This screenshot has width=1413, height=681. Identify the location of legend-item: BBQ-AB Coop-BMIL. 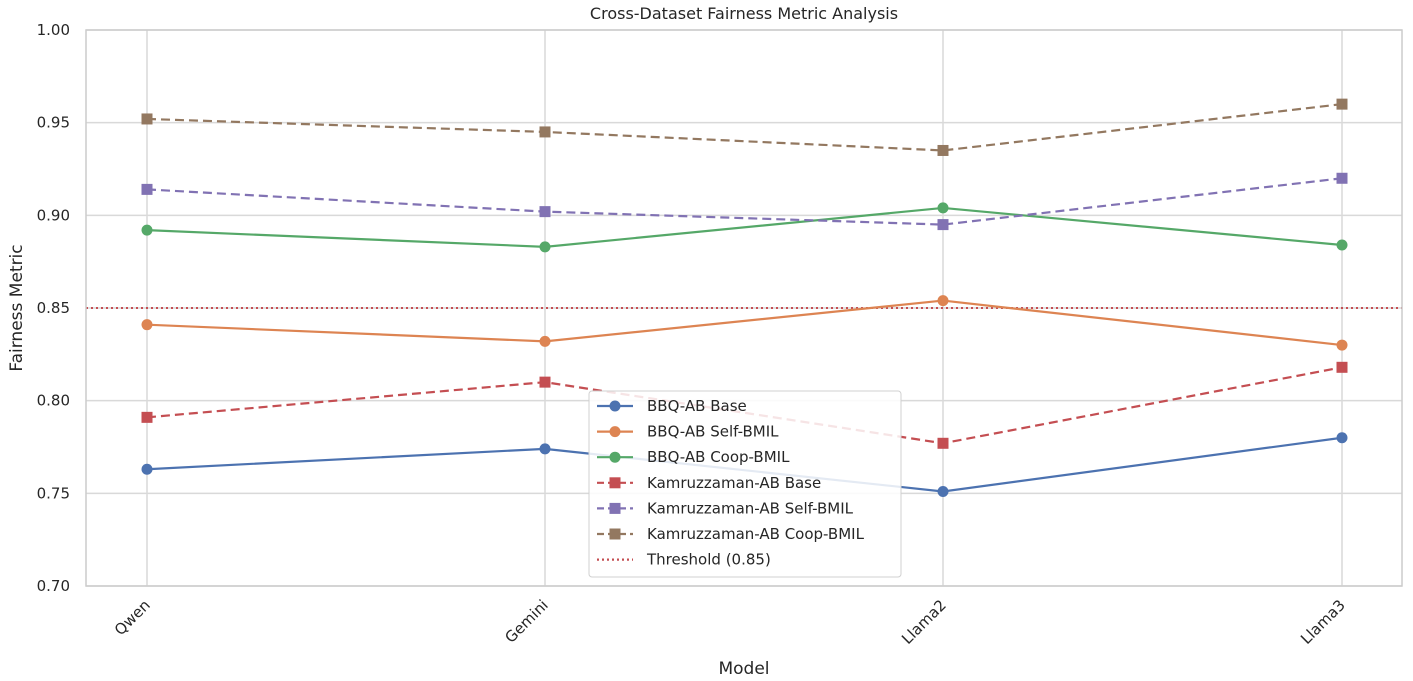
(693, 457).